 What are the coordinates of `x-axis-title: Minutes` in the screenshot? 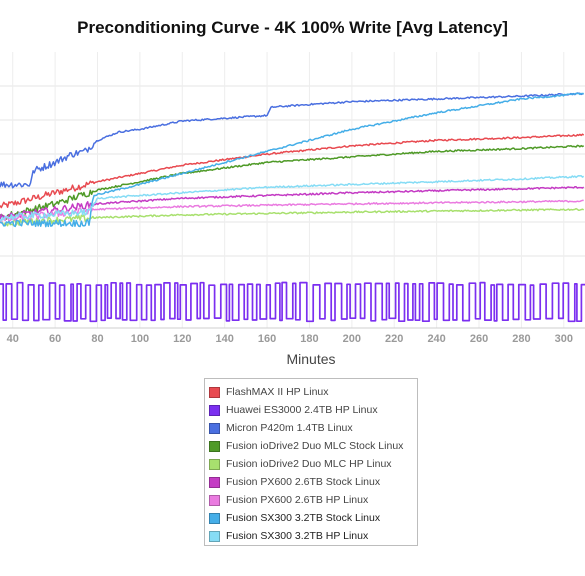 It's located at (310, 359).